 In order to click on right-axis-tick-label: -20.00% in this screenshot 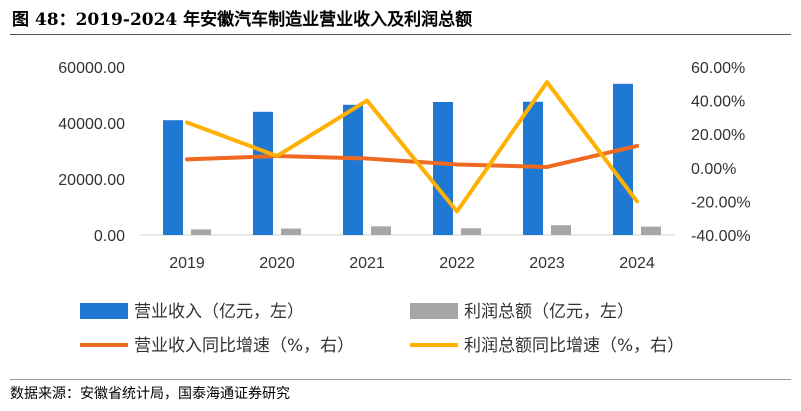, I will do `click(721, 202)`.